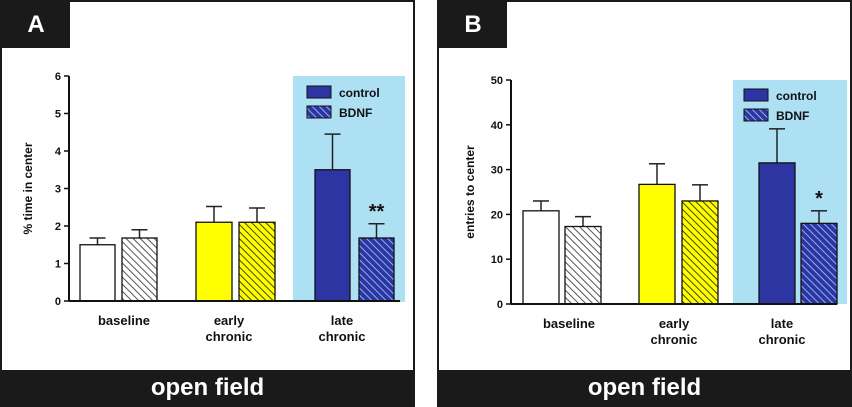 Image resolution: width=852 pixels, height=407 pixels. Describe the element at coordinates (58, 152) in the screenshot. I see `y-tick-label: 4` at that location.